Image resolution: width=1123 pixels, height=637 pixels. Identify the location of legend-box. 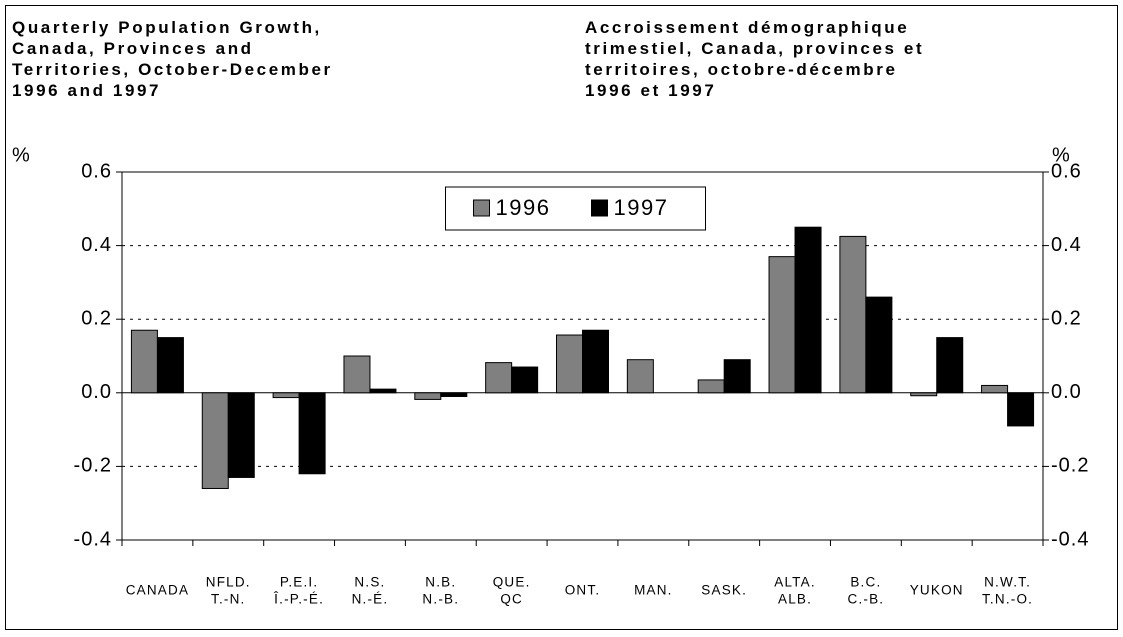
(575, 208).